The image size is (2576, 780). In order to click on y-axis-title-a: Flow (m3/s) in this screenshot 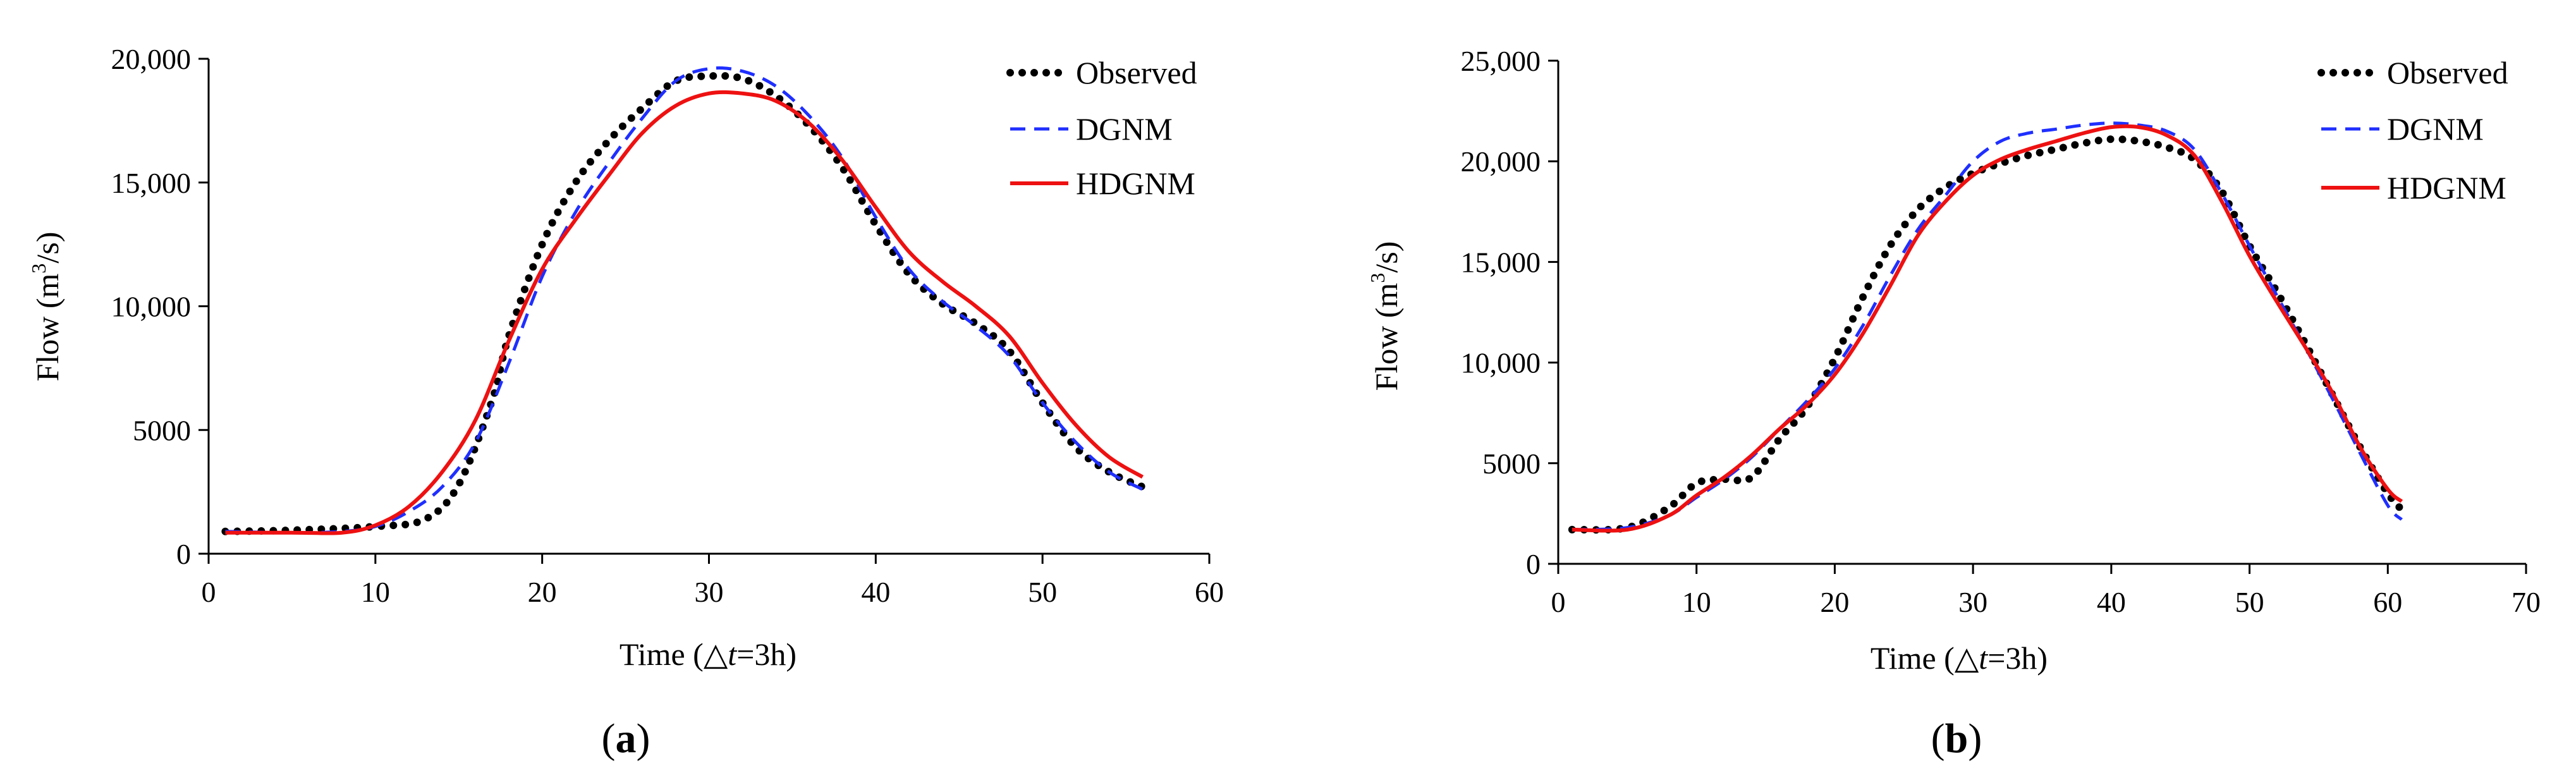, I will do `click(46, 307)`.